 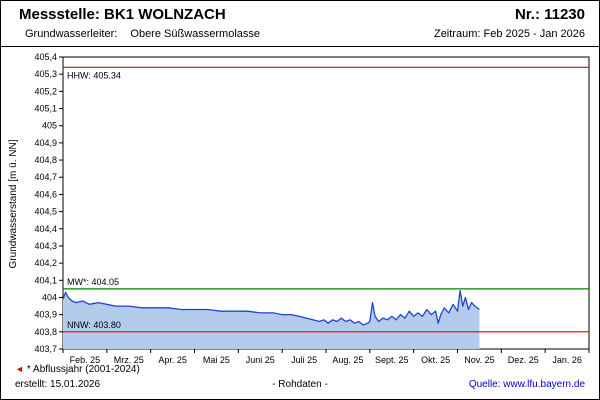 What do you see at coordinates (45, 315) in the screenshot?
I see `y-tick-label: 403,9` at bounding box center [45, 315].